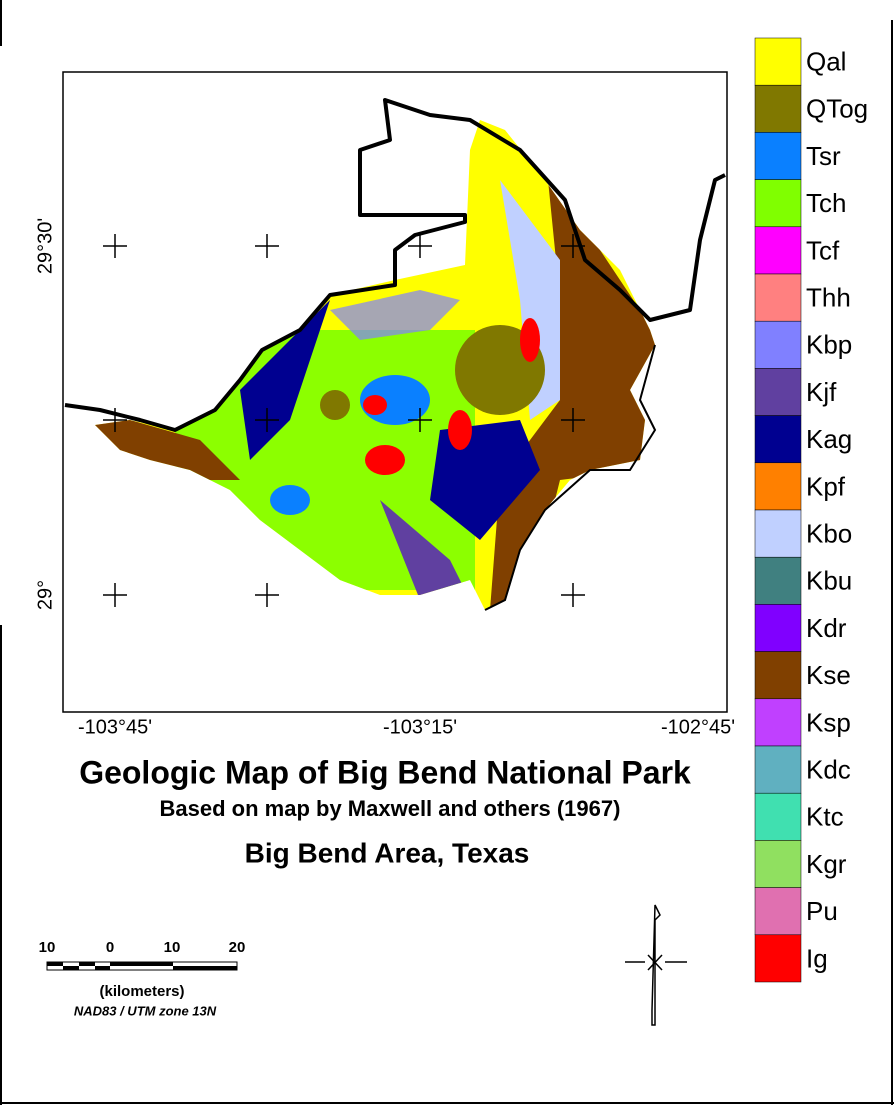  What do you see at coordinates (837, 109) in the screenshot?
I see `legend-label: QTog` at bounding box center [837, 109].